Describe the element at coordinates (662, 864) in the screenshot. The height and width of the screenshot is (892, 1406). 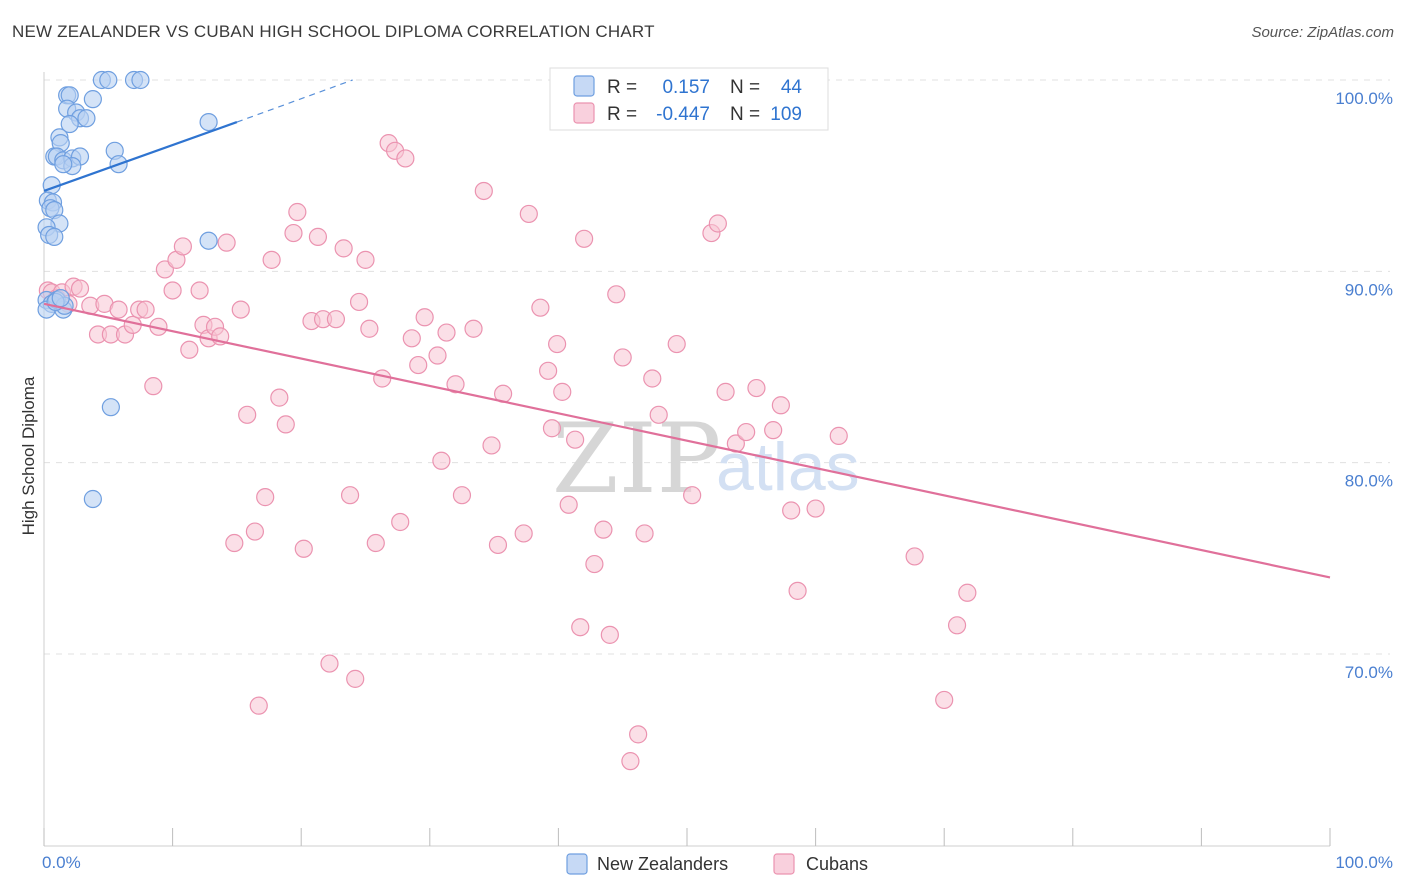
I see `series-legend-label-new-zealanders: New Zealanders` at that location.